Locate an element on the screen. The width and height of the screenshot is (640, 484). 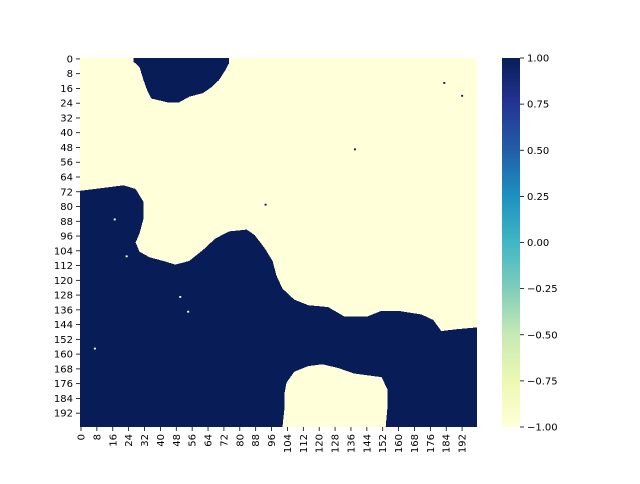
x-tick-label: 128 is located at coordinates (336, 443).